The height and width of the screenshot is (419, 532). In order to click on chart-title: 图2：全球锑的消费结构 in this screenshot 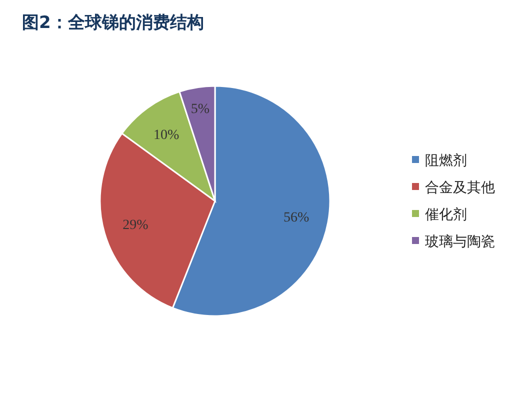, I will do `click(113, 23)`.